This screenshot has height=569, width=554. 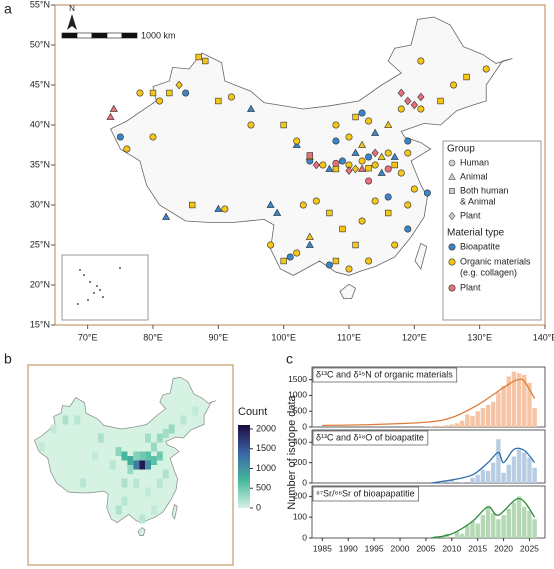 What do you see at coordinates (72, 22) in the screenshot?
I see `north-arrow` at bounding box center [72, 22].